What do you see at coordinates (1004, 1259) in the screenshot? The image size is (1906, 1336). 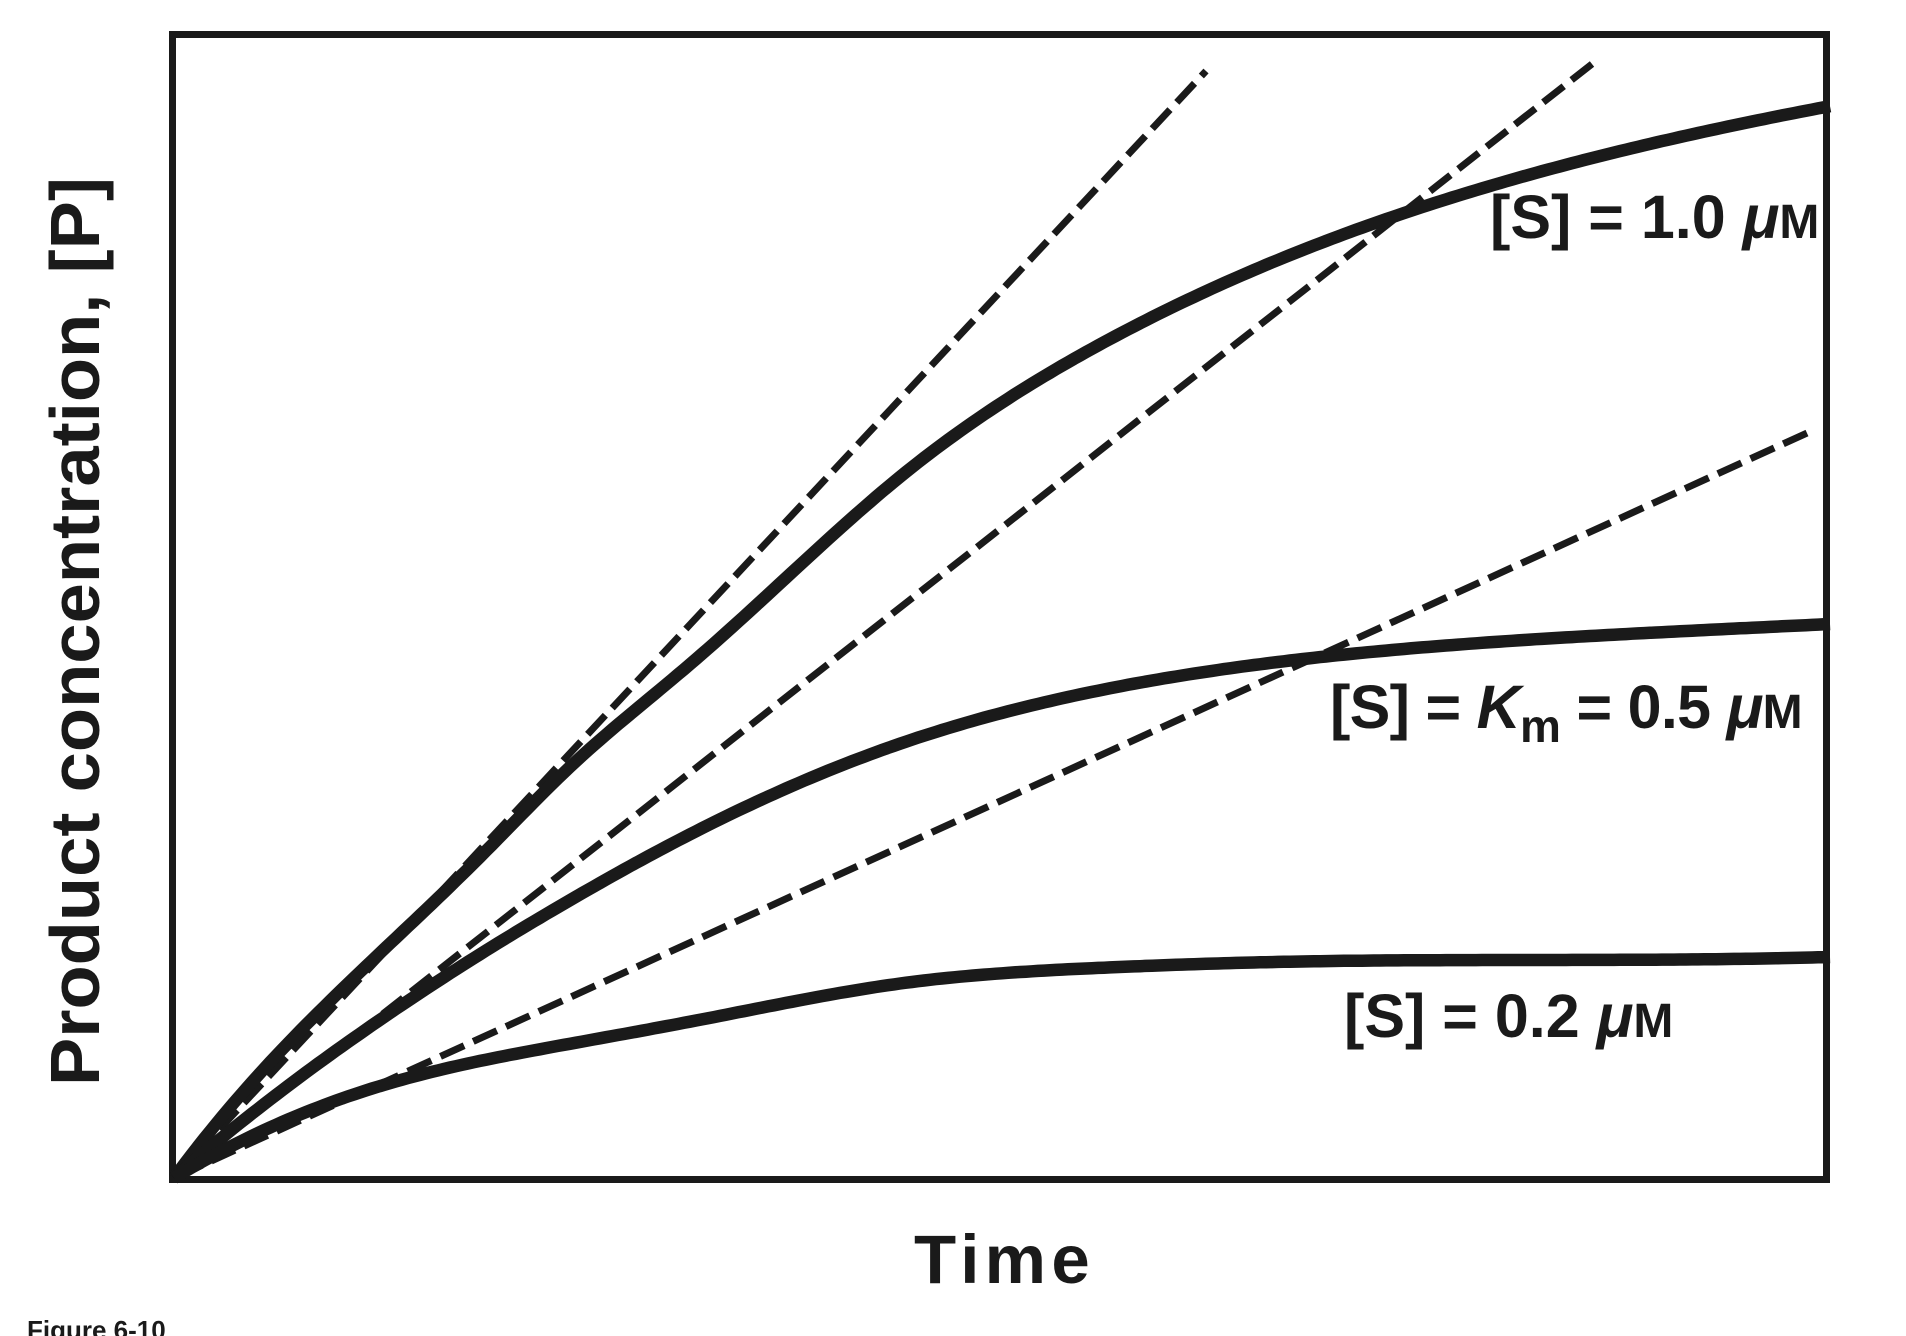 I see `svg-text: Time` at bounding box center [1004, 1259].